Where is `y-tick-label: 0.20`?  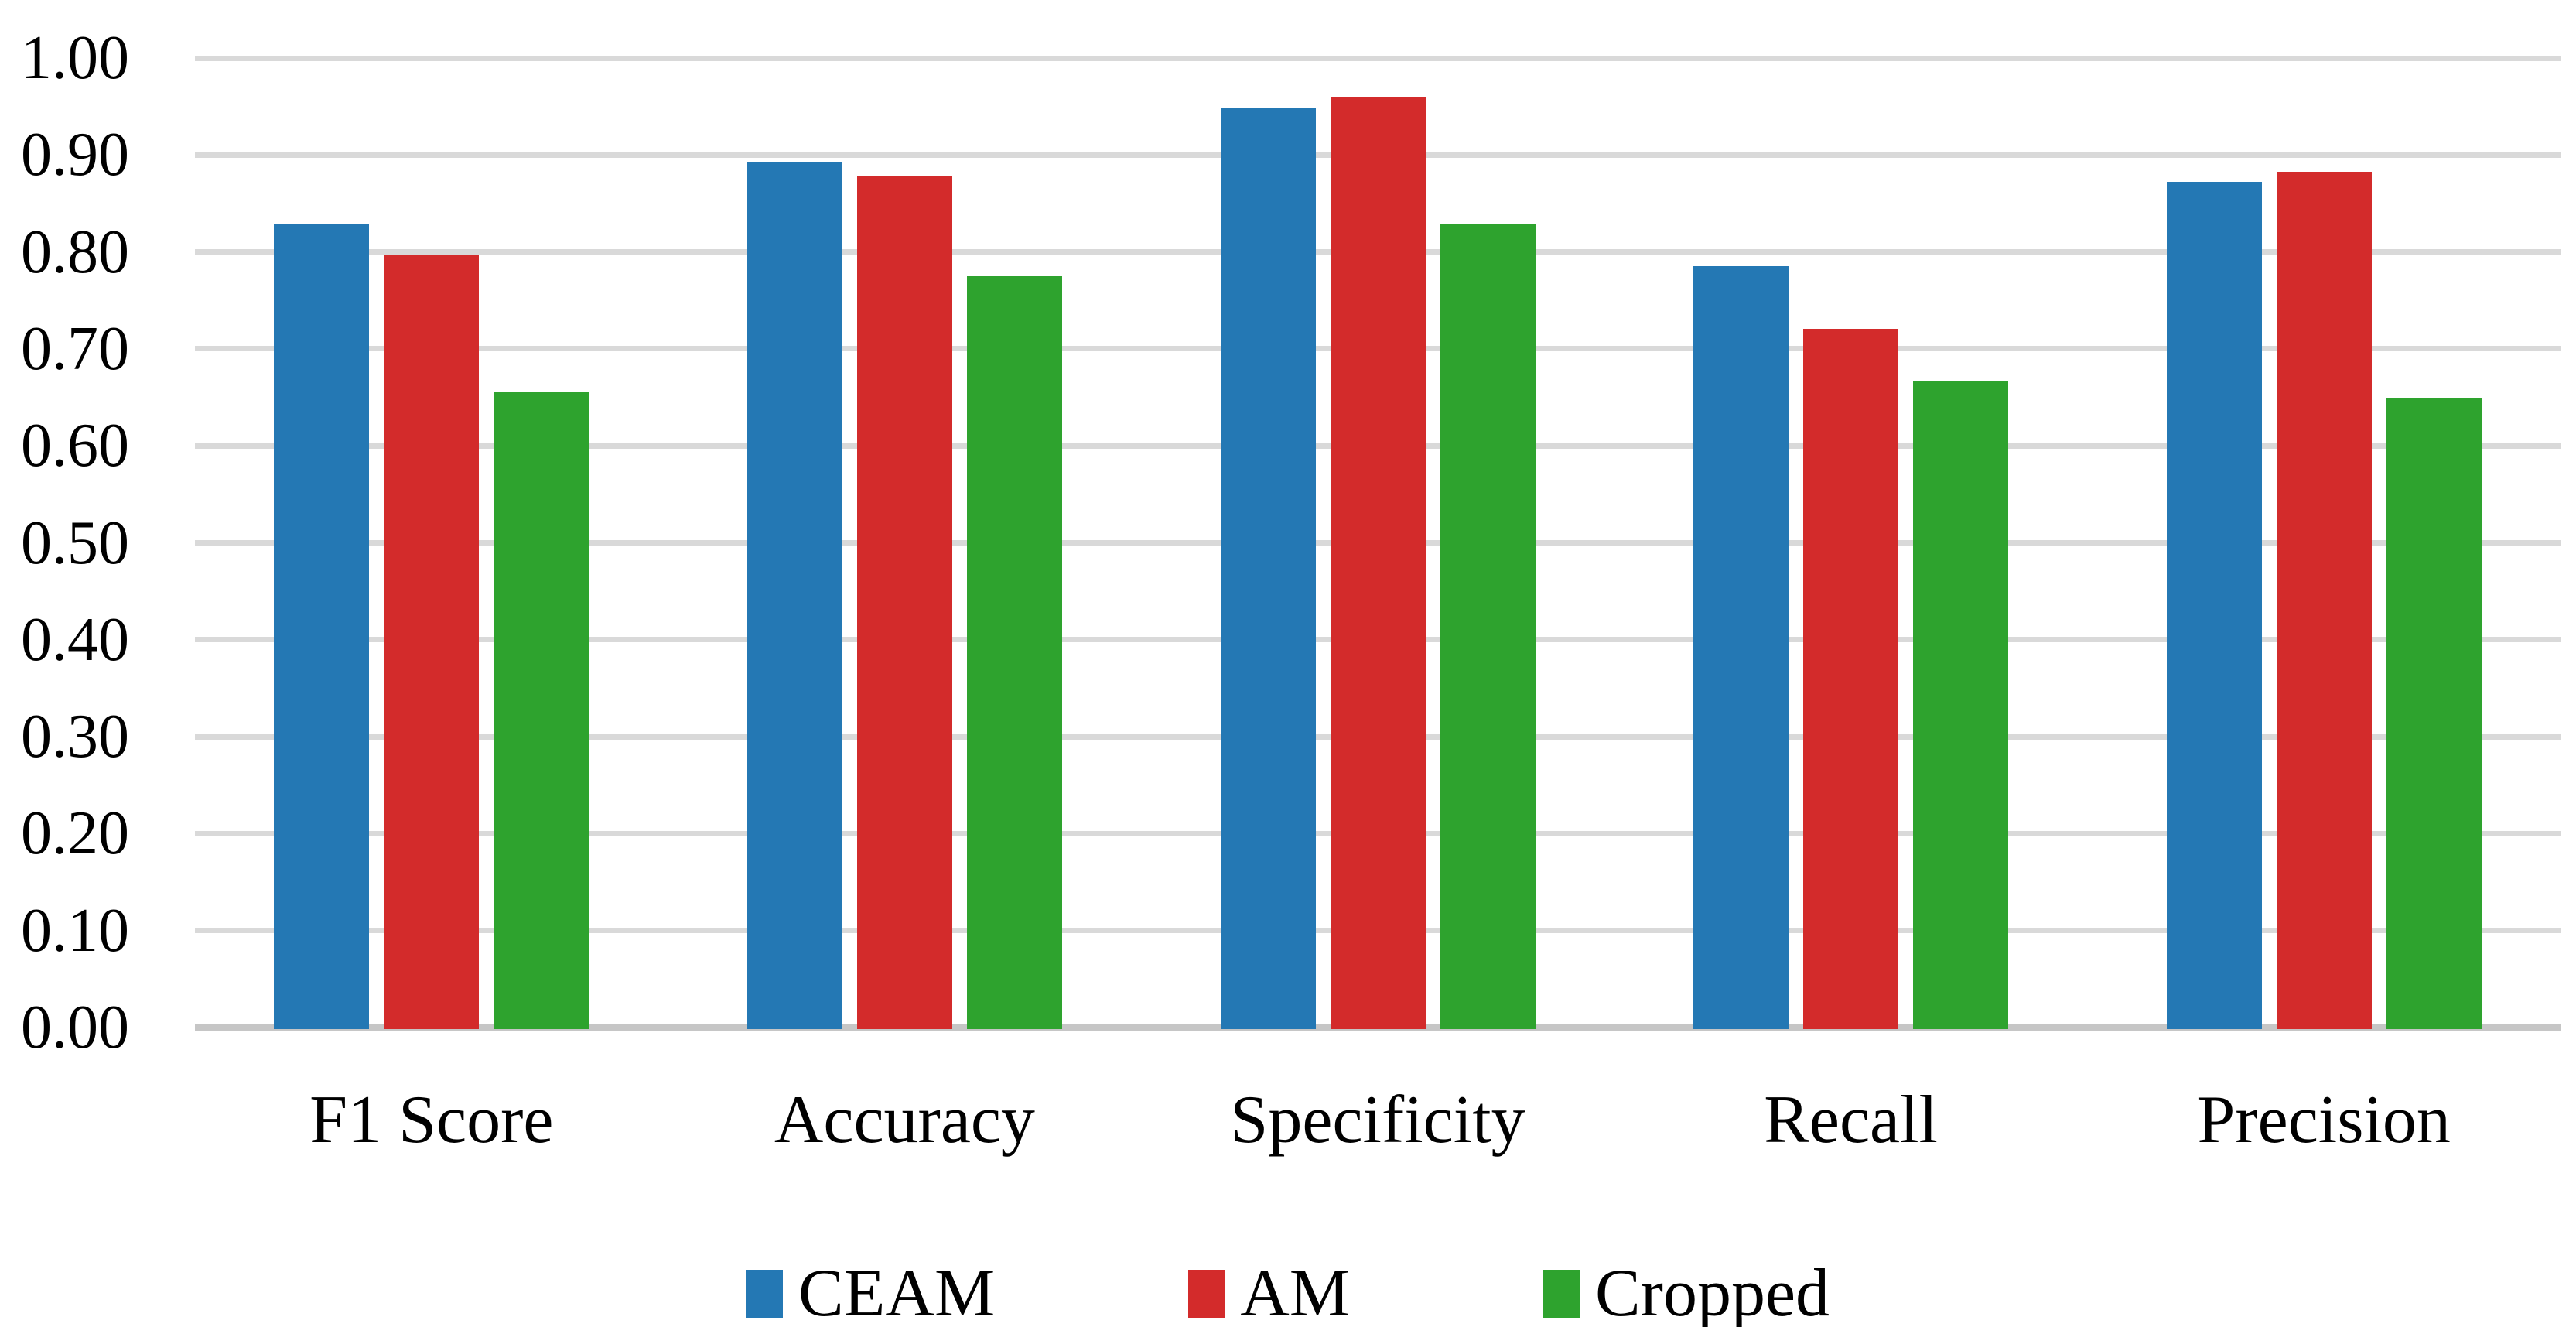 y-tick-label: 0.20 is located at coordinates (75, 833).